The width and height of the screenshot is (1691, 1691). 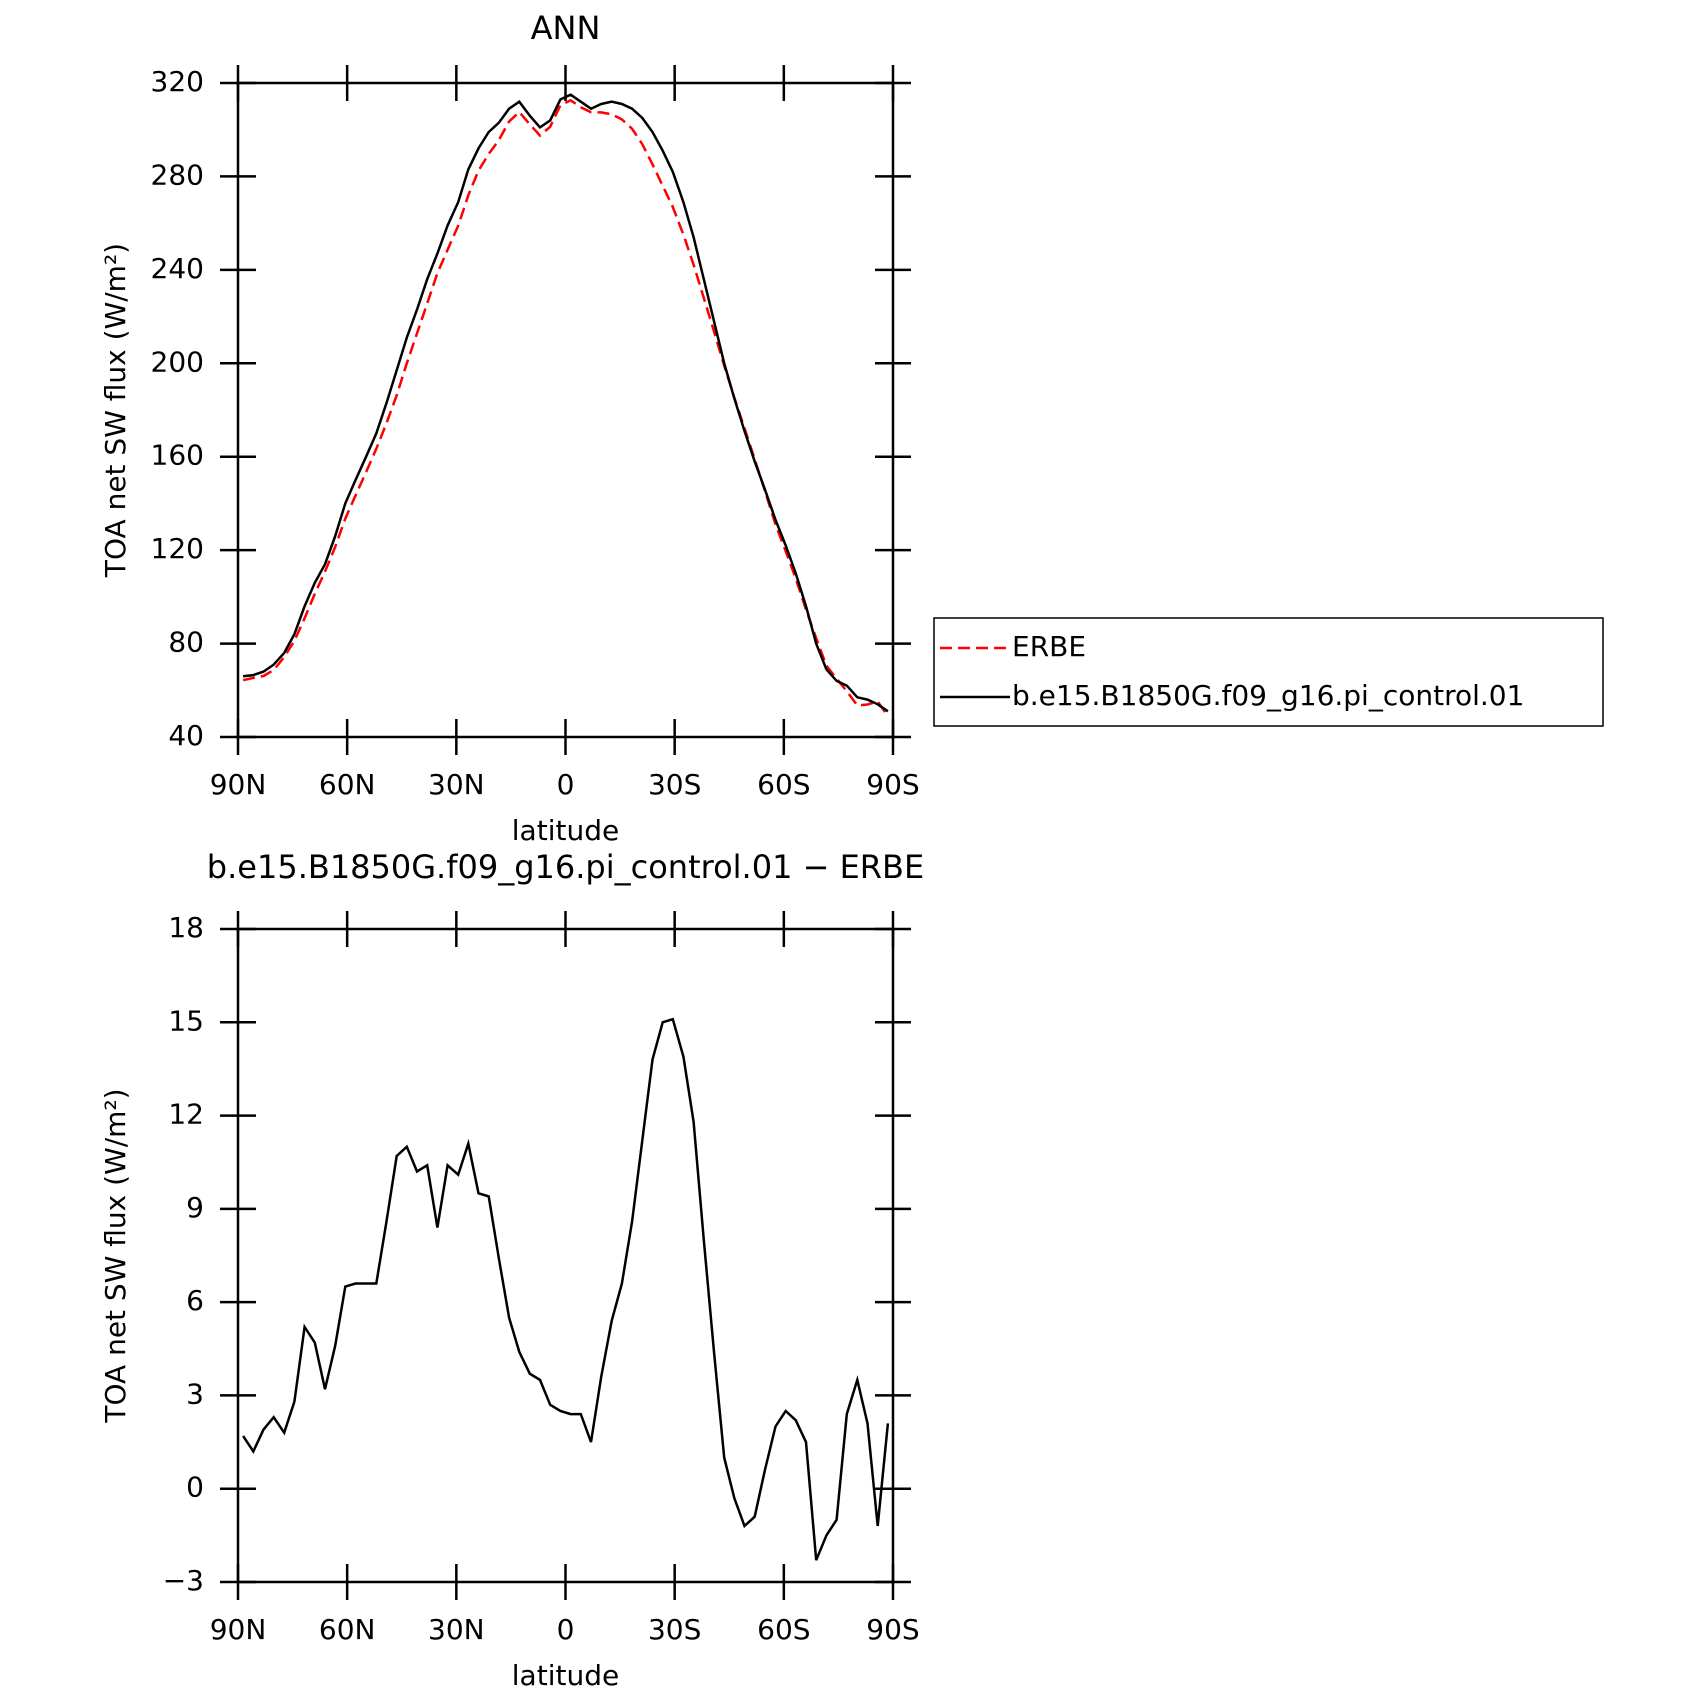 What do you see at coordinates (177, 174) in the screenshot?
I see `y-tick-label: 280` at bounding box center [177, 174].